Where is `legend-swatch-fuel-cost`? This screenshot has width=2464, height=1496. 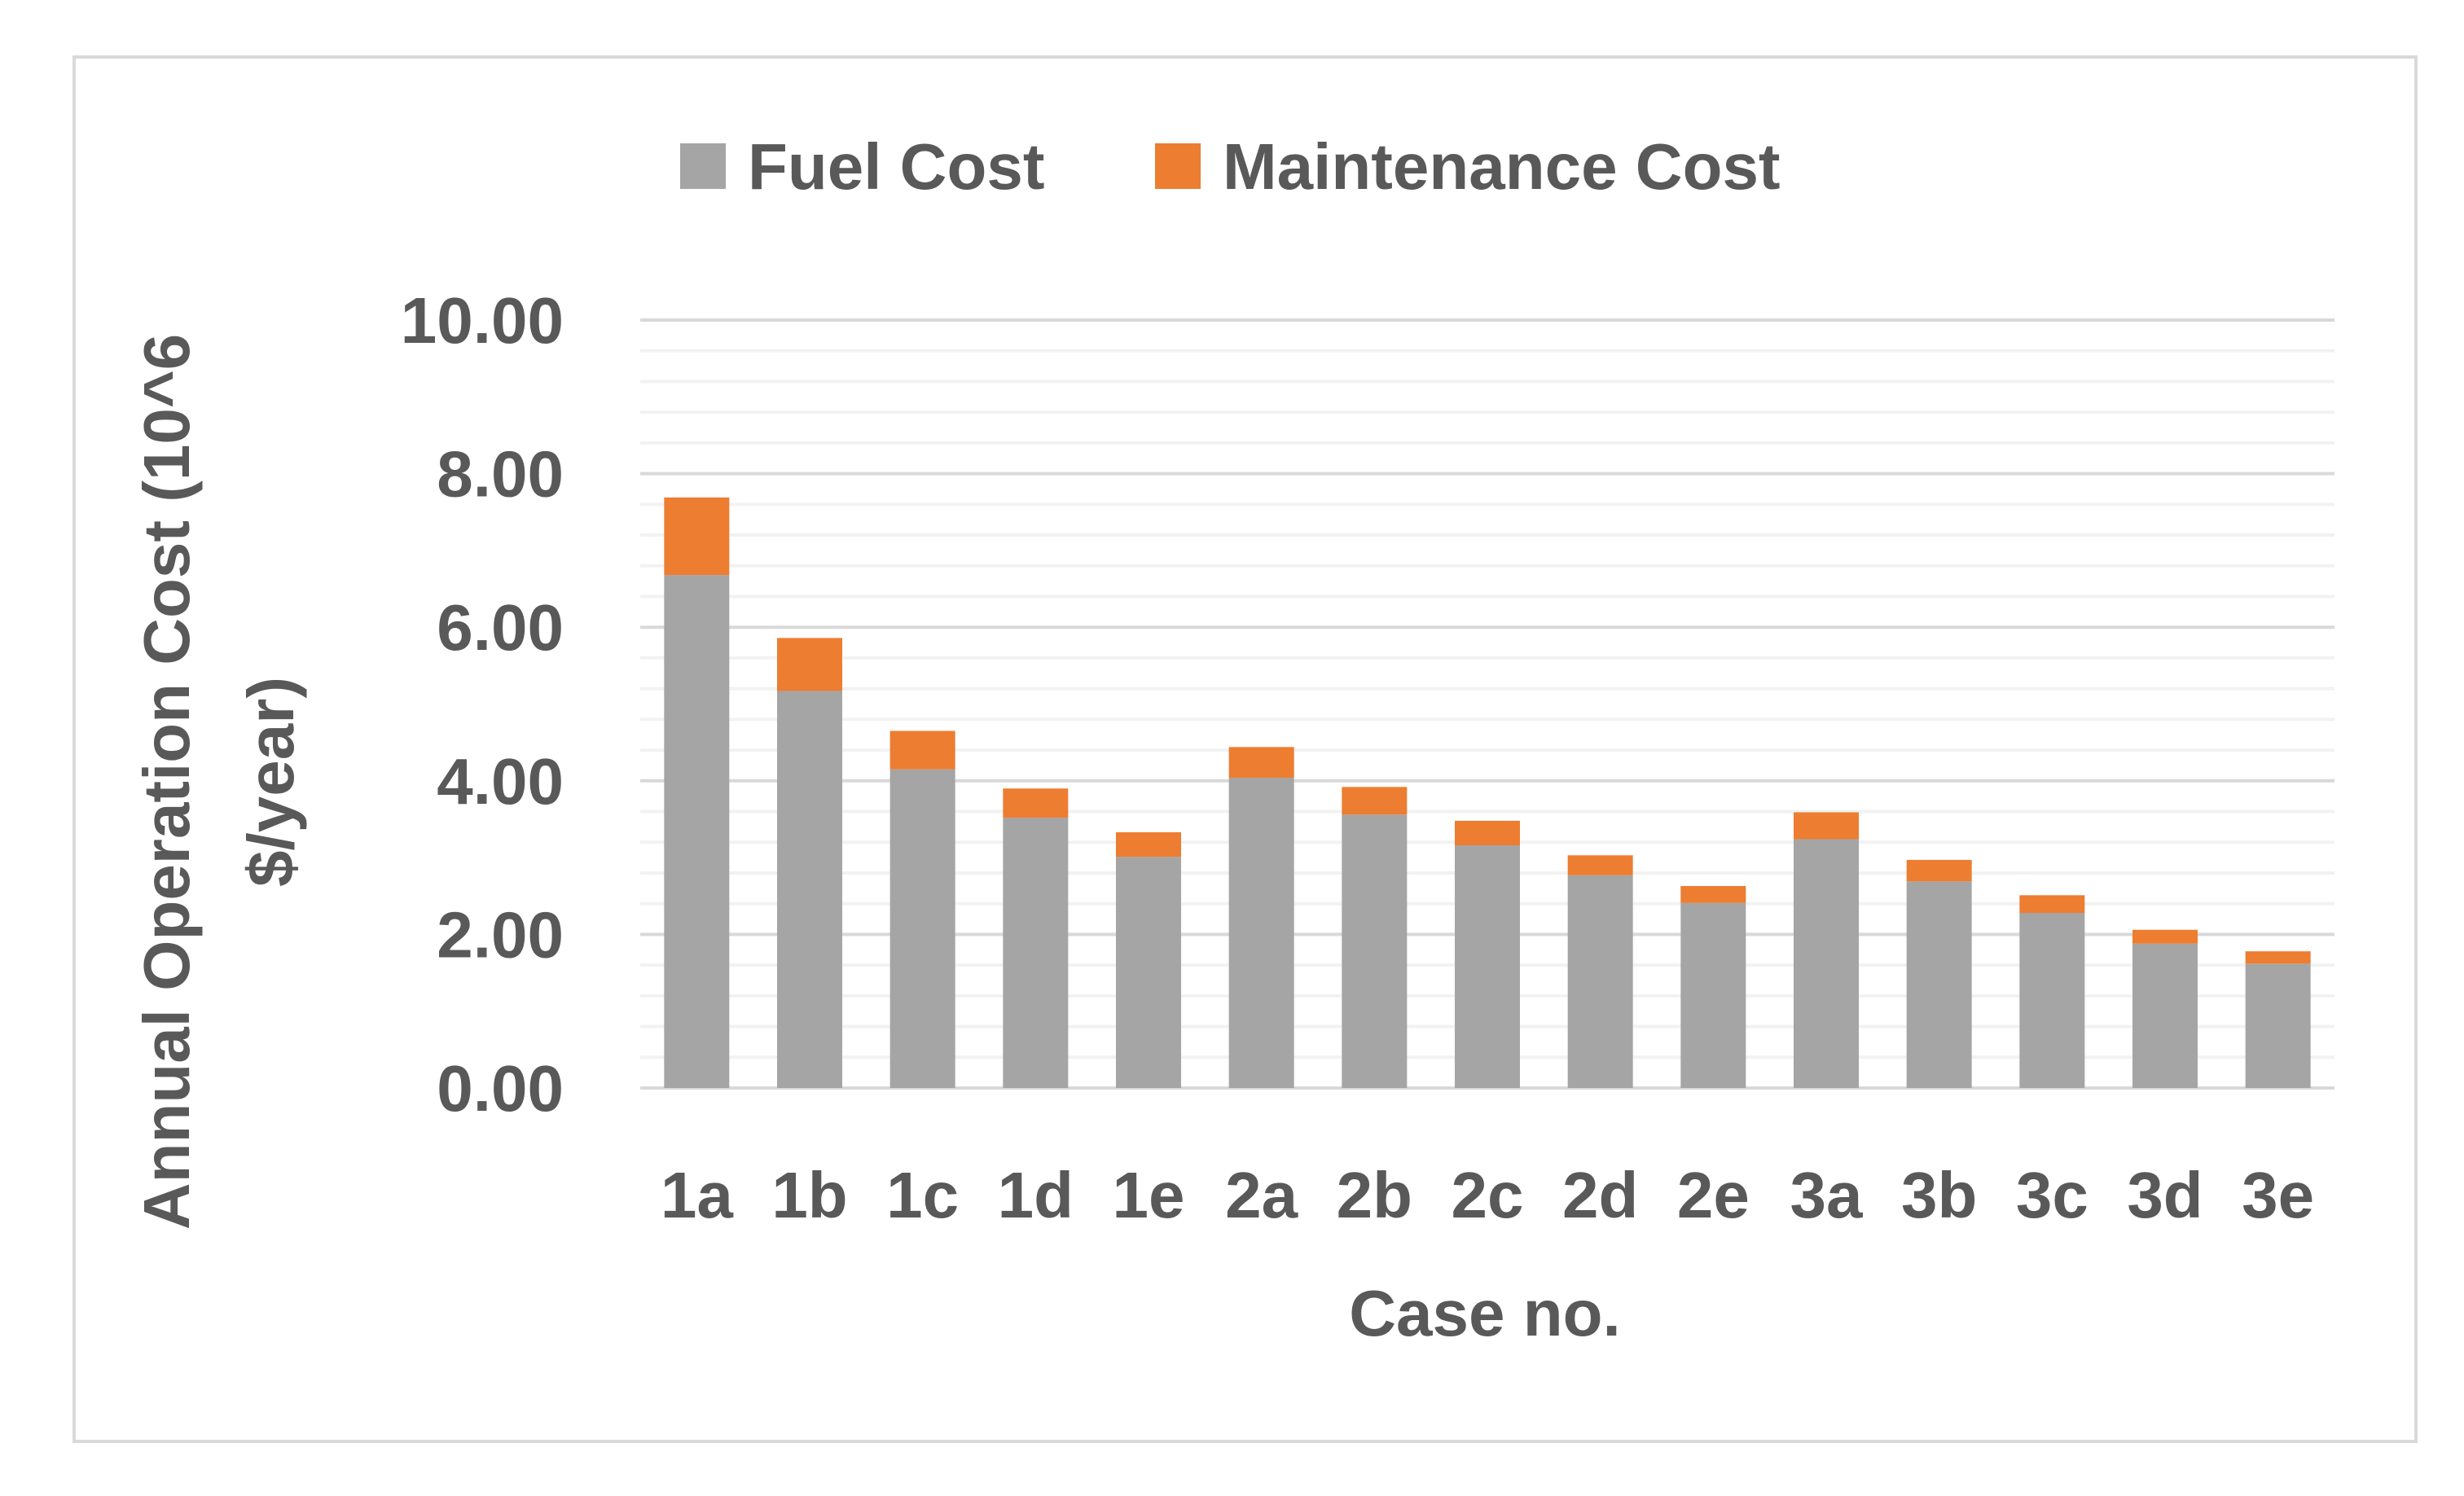 legend-swatch-fuel-cost is located at coordinates (703, 166).